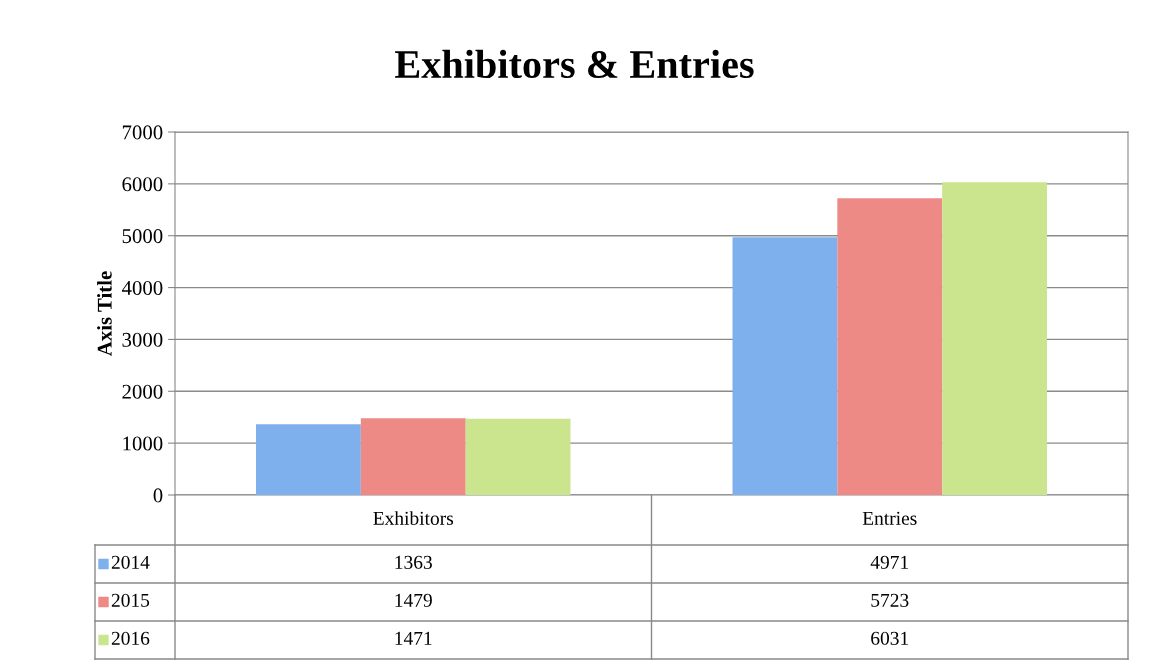 This screenshot has height=672, width=1149. What do you see at coordinates (413, 600) in the screenshot?
I see `data-label: 1479` at bounding box center [413, 600].